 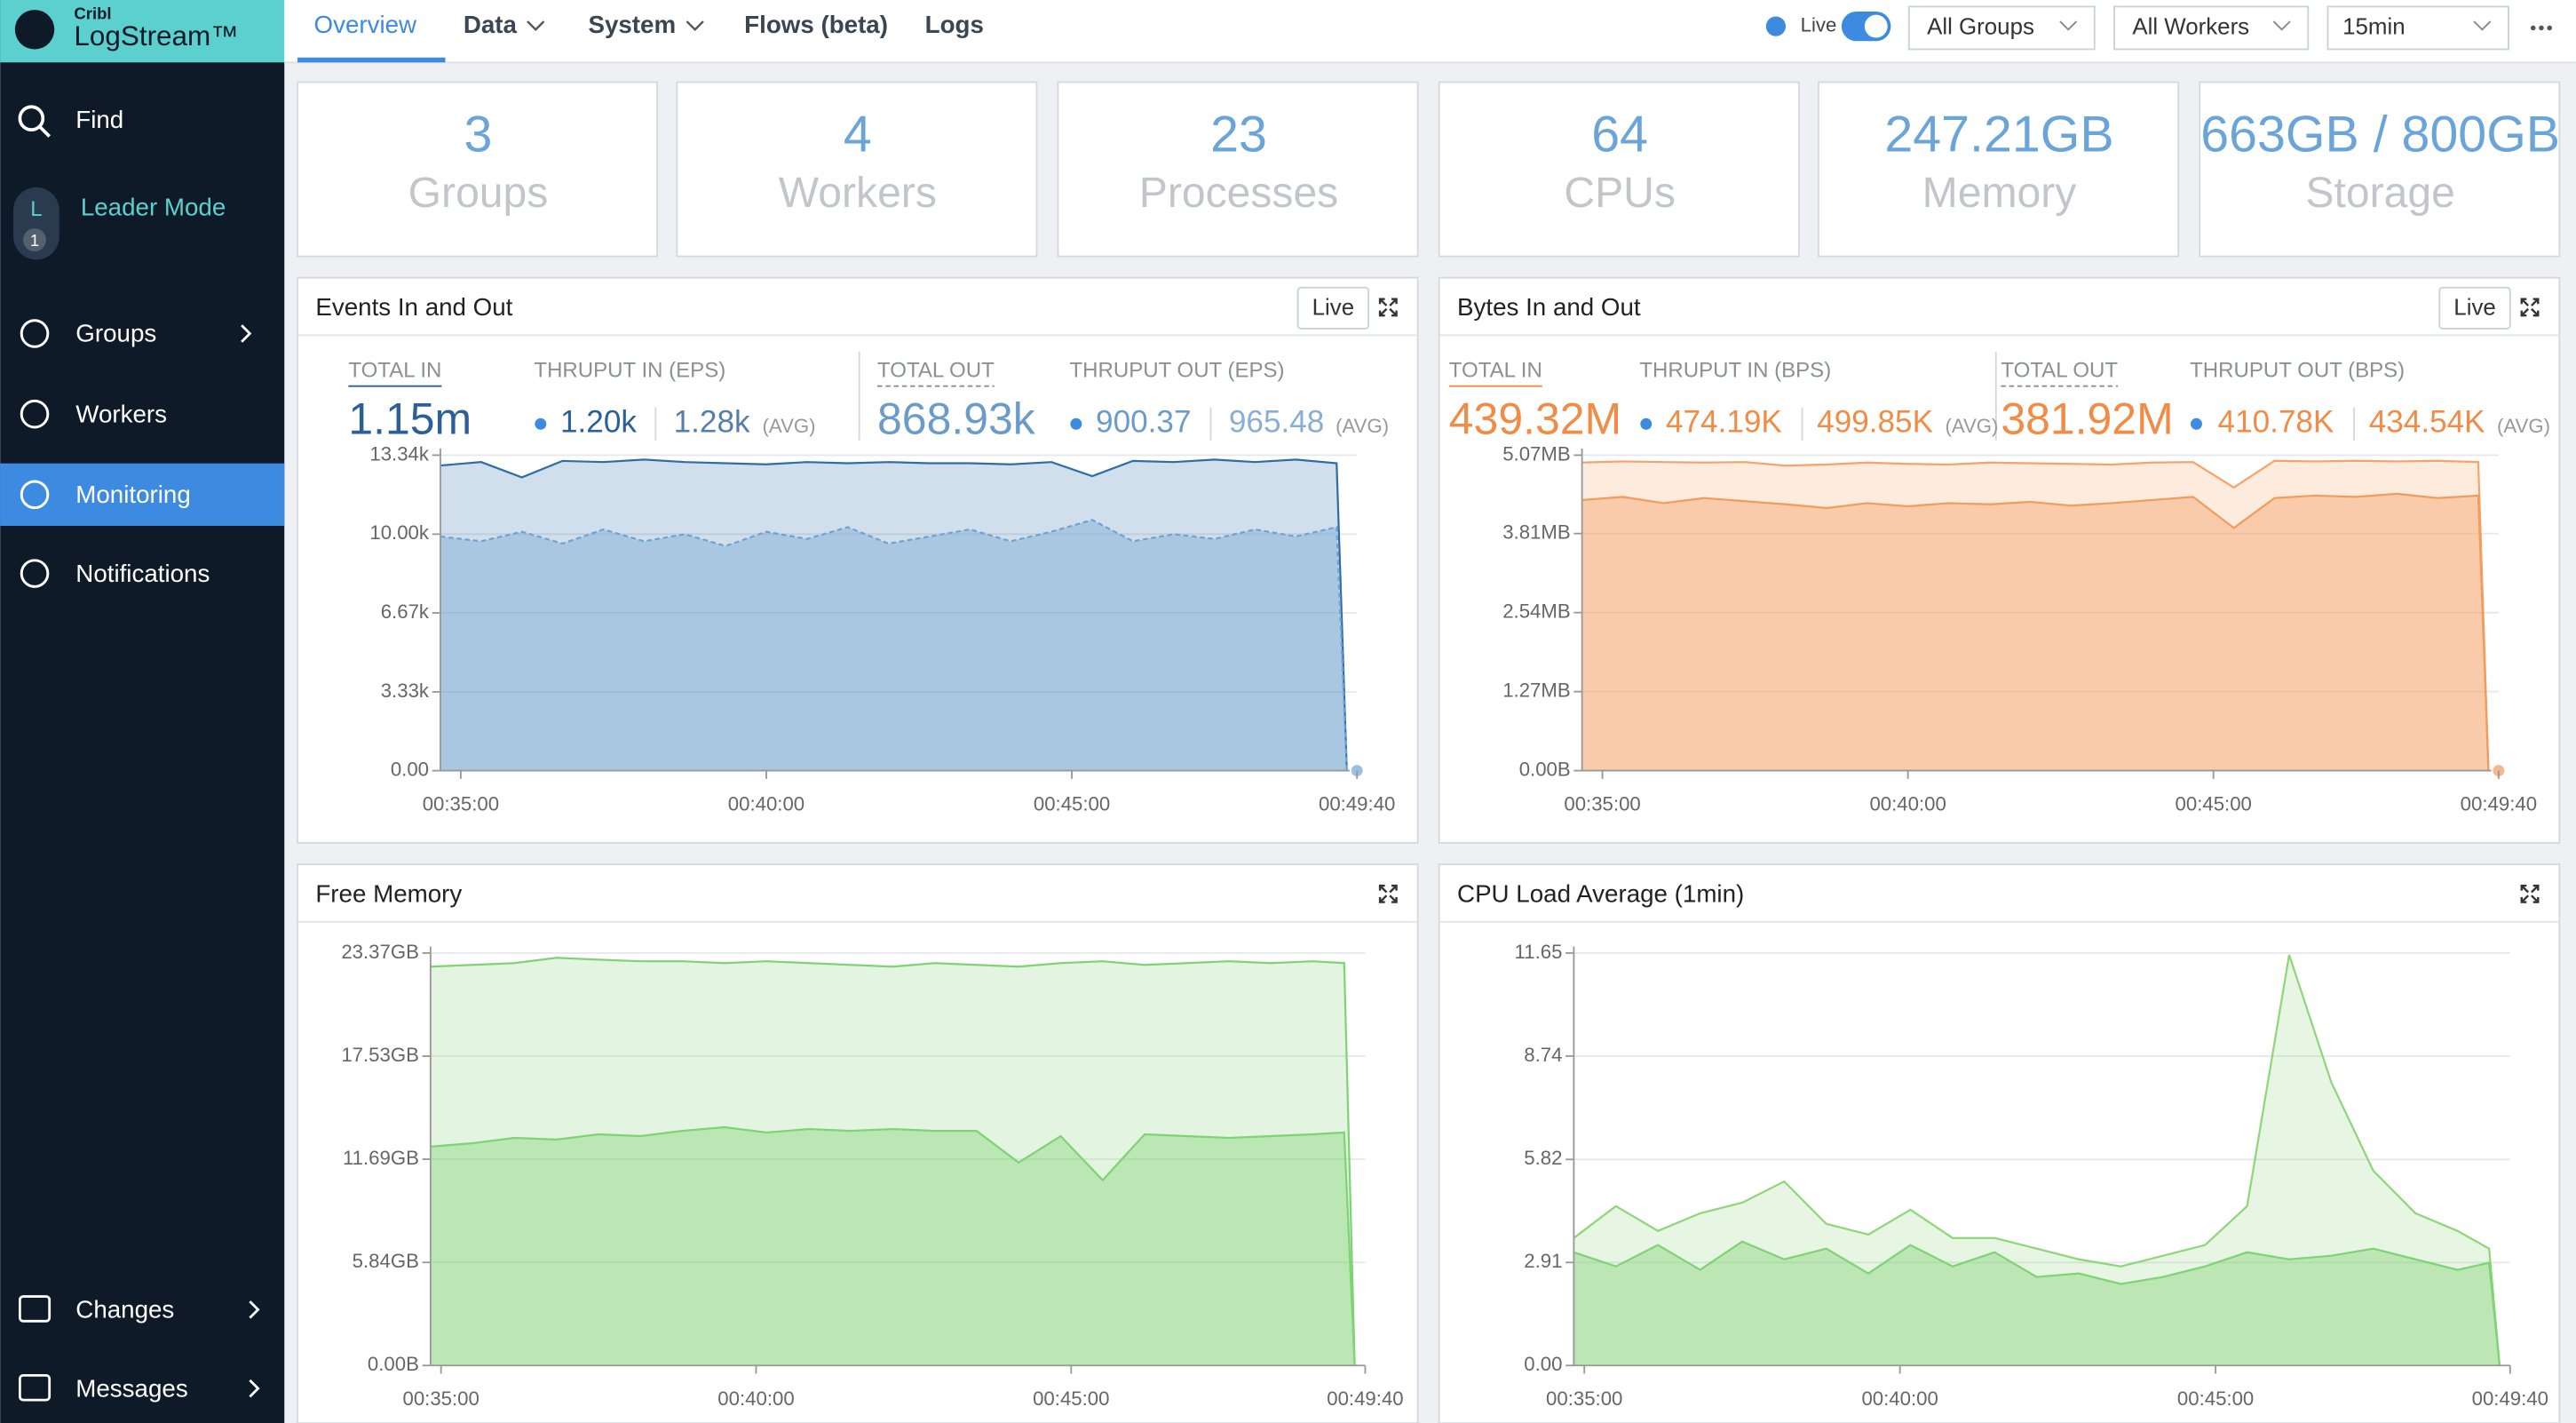 What do you see at coordinates (1177, 370) in the screenshot?
I see `stat-heading: THRUPUT OUT (EPS)` at bounding box center [1177, 370].